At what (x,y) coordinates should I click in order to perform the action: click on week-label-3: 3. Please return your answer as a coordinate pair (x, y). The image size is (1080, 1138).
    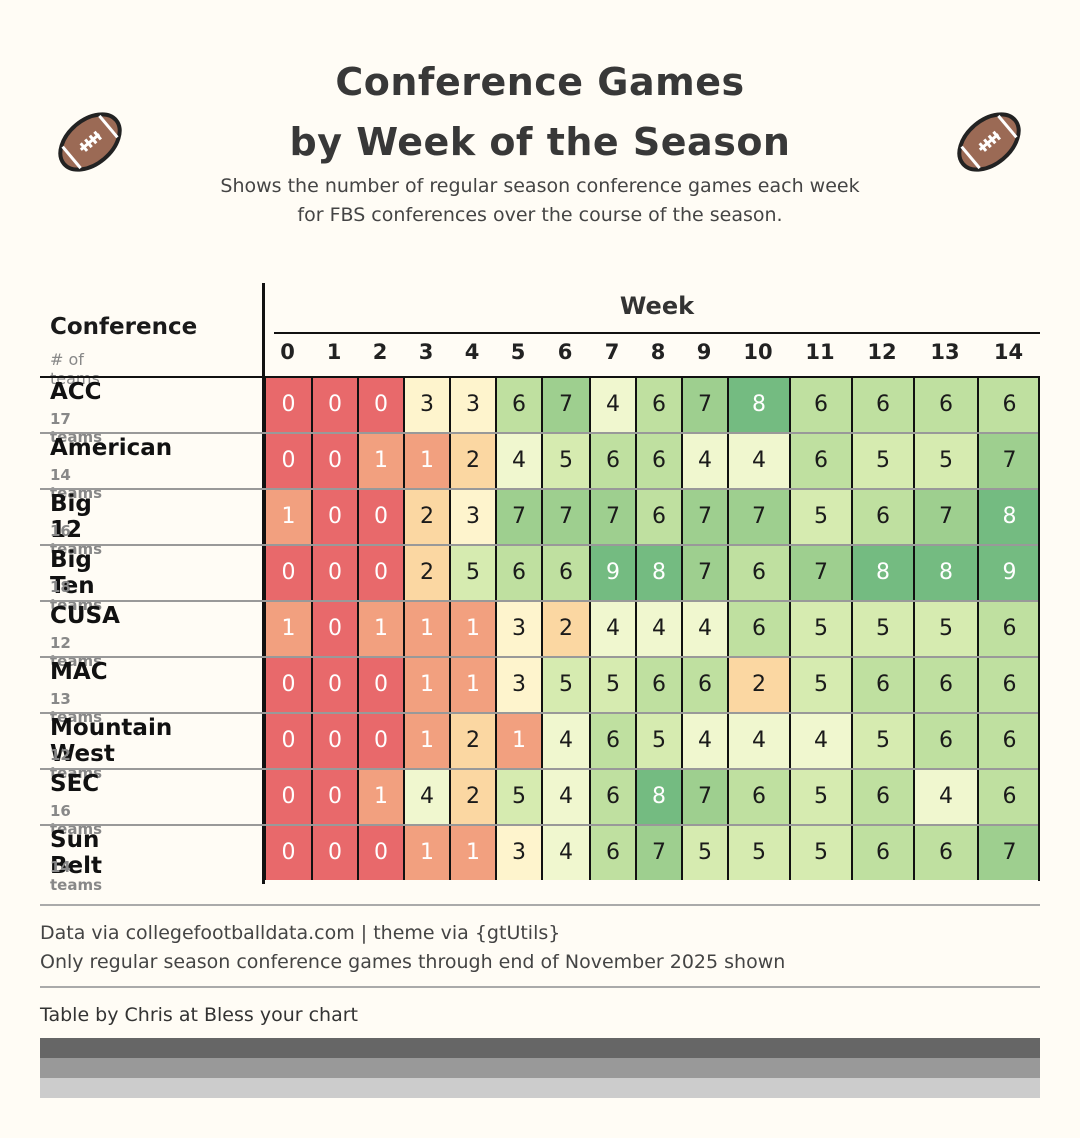
    Looking at the image, I should click on (426, 352).